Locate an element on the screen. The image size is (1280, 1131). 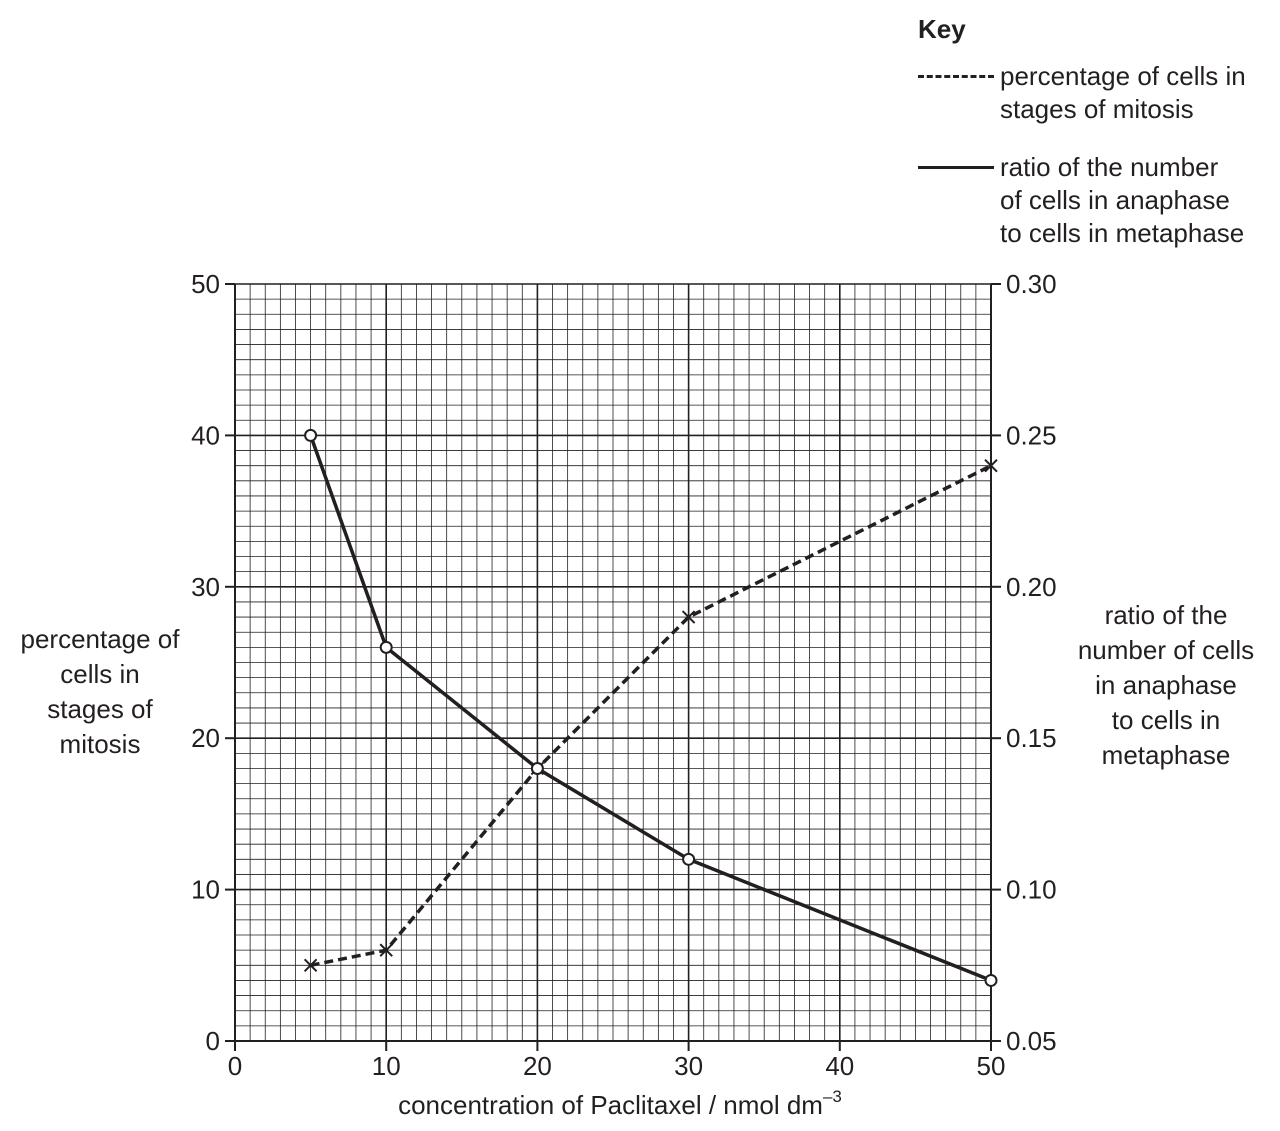
y-right-tick-label: 0.10 is located at coordinates (1031, 890).